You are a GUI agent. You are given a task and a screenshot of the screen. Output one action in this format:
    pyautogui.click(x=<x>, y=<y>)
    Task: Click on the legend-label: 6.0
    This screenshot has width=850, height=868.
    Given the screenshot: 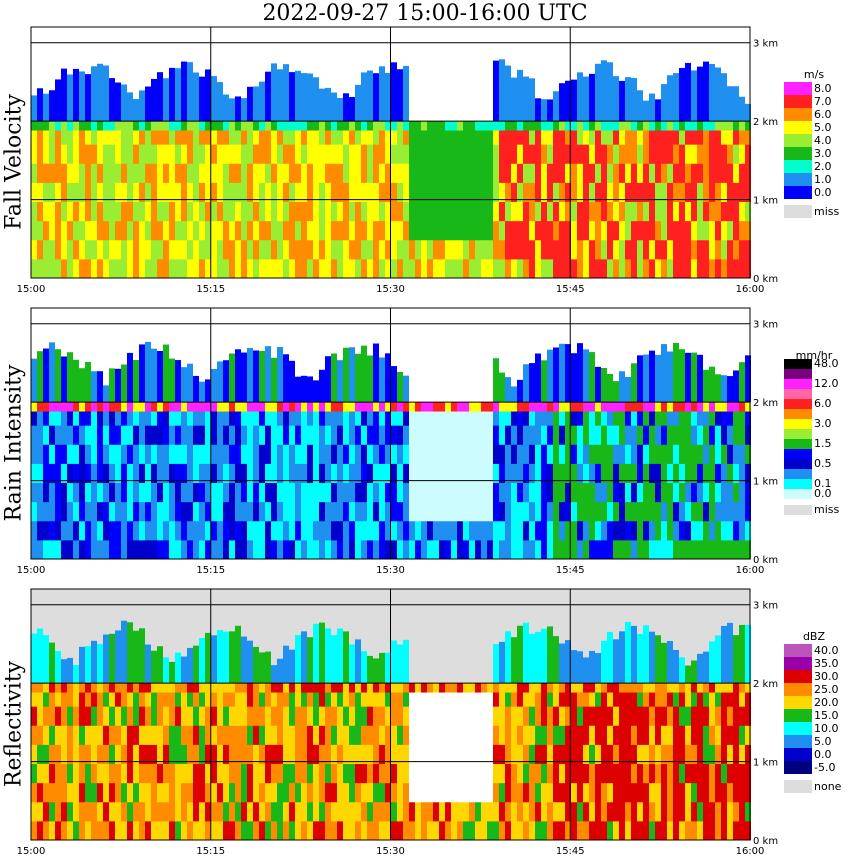 What is the action you would take?
    pyautogui.click(x=823, y=403)
    